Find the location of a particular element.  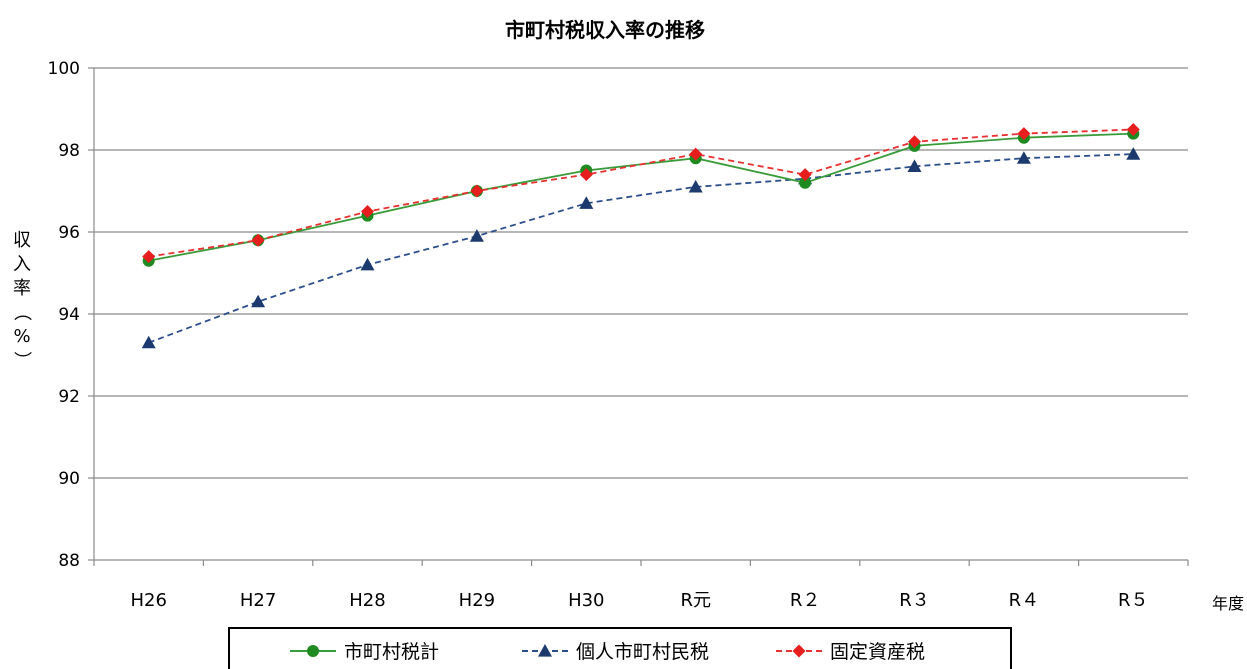

x-tick-label: H27 is located at coordinates (258, 600).